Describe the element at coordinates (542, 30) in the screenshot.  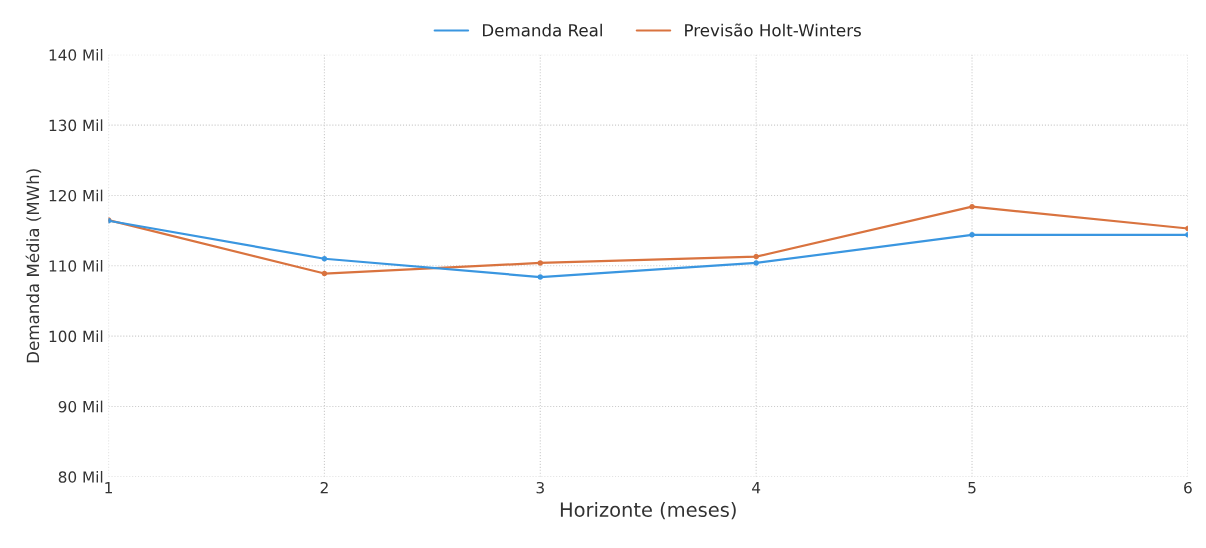
I see `legend-label: Demanda Real` at that location.